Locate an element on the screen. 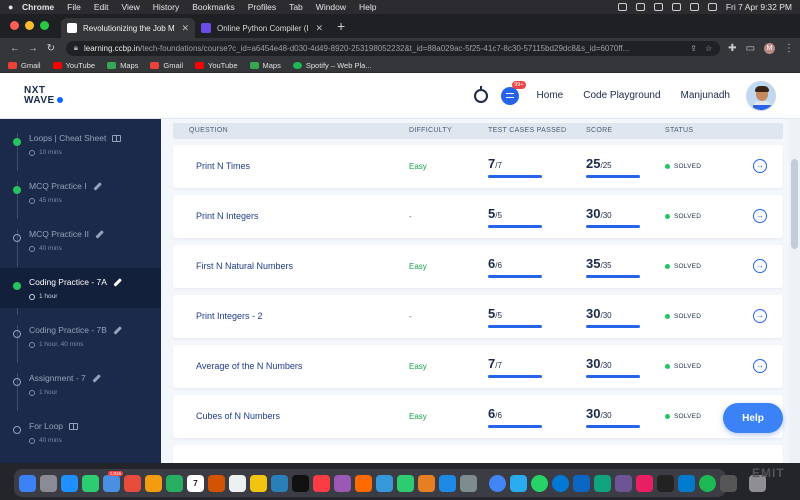  reminders-icon is located at coordinates (237, 483).